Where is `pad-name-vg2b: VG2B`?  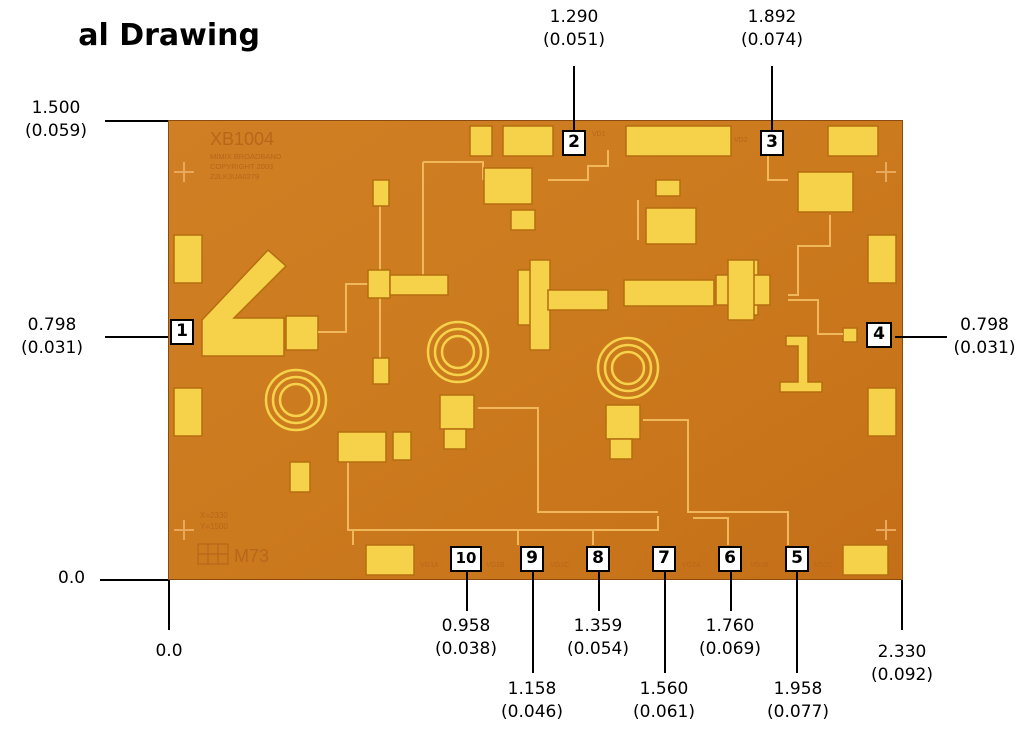
pad-name-vg2b: VG2B is located at coordinates (759, 565).